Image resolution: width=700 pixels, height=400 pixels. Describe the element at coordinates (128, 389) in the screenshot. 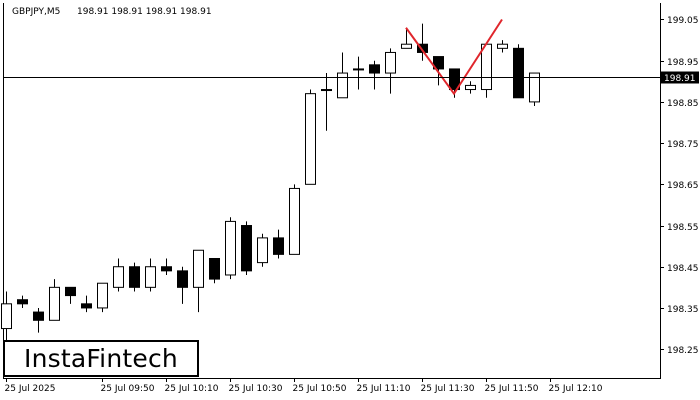

I see `time-tick-label: 25 Jul 09:50` at that location.